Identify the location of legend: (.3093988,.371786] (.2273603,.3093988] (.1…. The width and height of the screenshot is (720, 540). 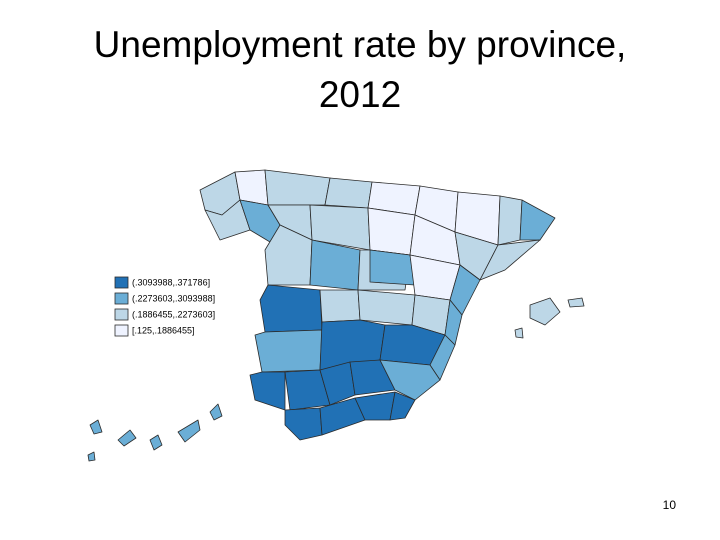
(164, 306).